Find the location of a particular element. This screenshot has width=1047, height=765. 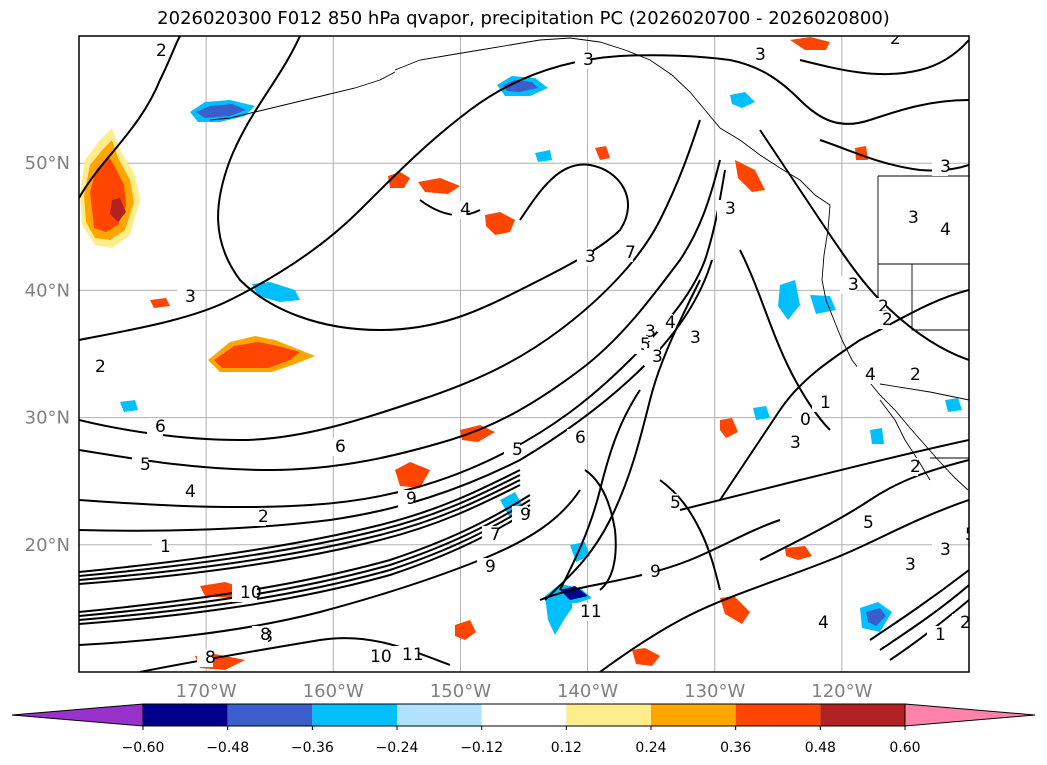

contour-label: 6 is located at coordinates (580, 438).